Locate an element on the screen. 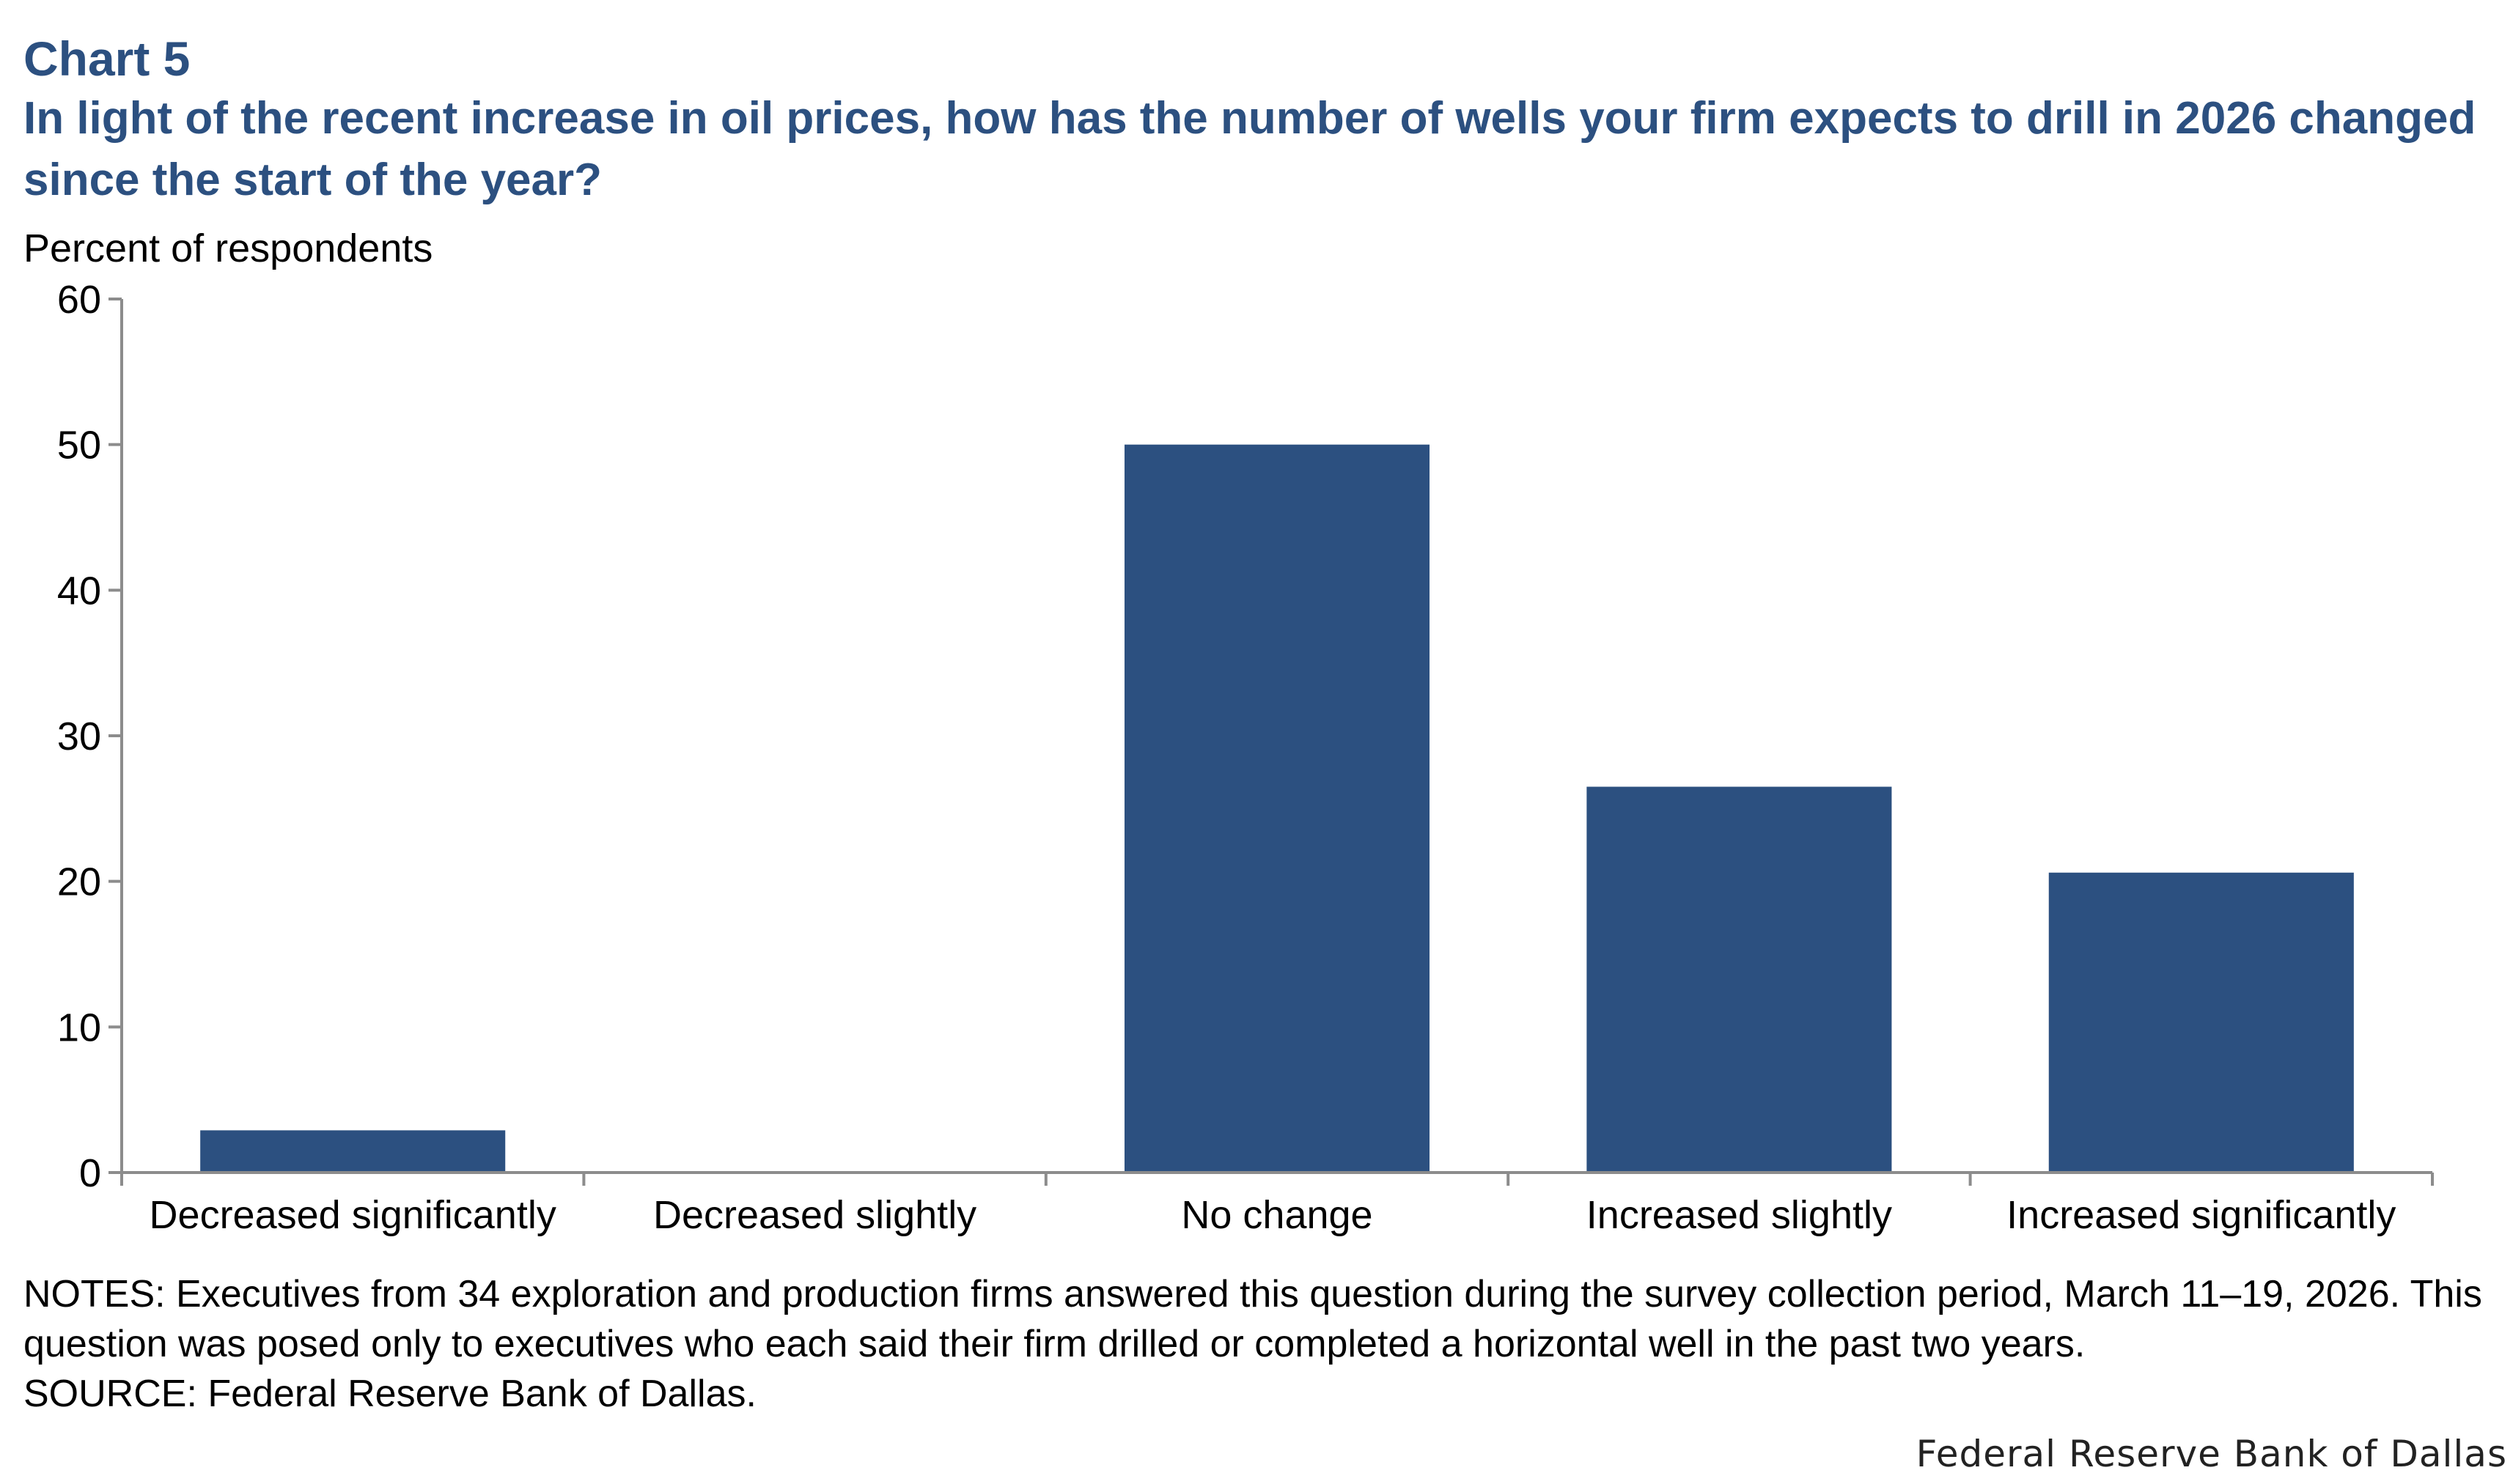 This screenshot has height=1484, width=2513. x-tick-label-0: Decreased significantly is located at coordinates (353, 1215).